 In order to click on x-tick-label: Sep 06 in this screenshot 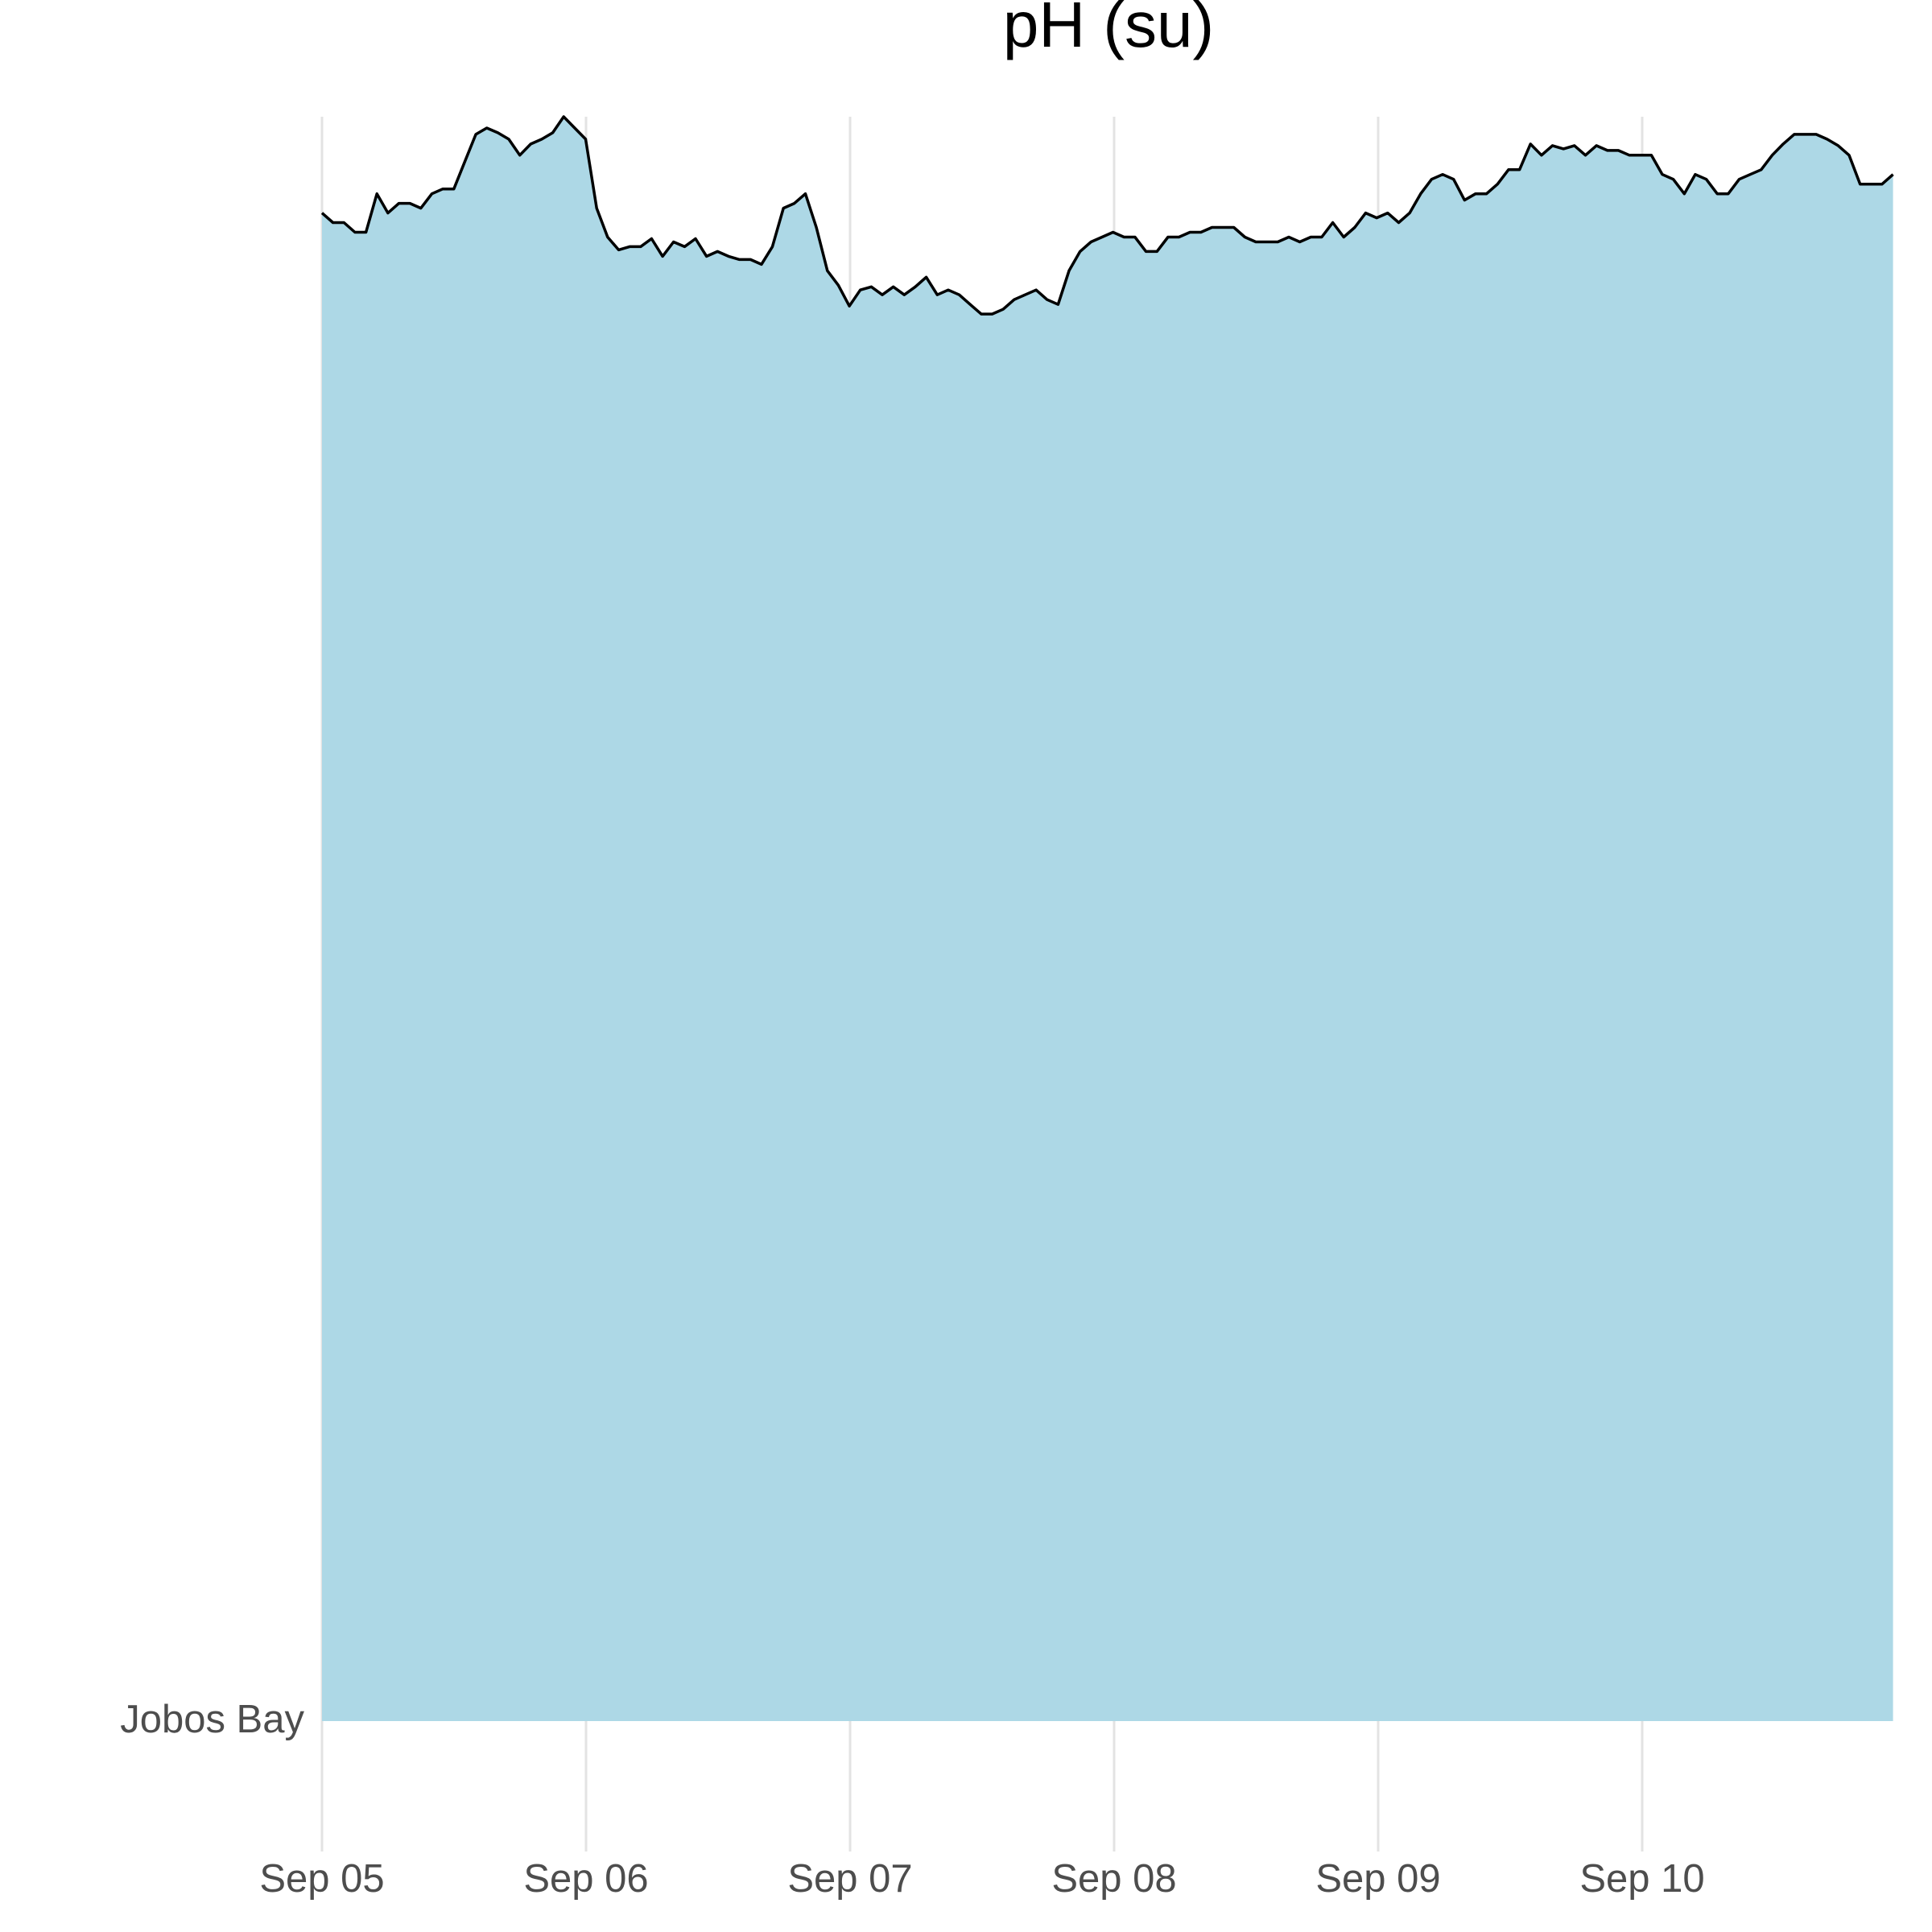, I will do `click(585, 1879)`.